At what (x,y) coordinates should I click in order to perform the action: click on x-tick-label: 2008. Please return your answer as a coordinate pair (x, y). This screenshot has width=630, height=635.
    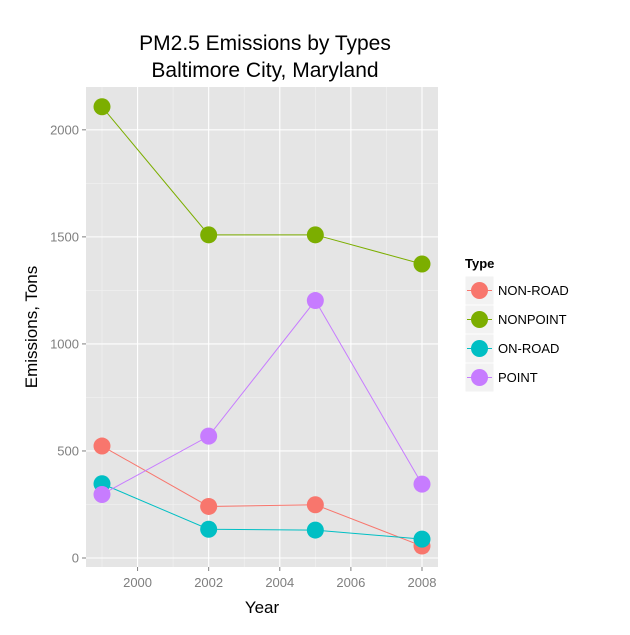
    Looking at the image, I should click on (422, 582).